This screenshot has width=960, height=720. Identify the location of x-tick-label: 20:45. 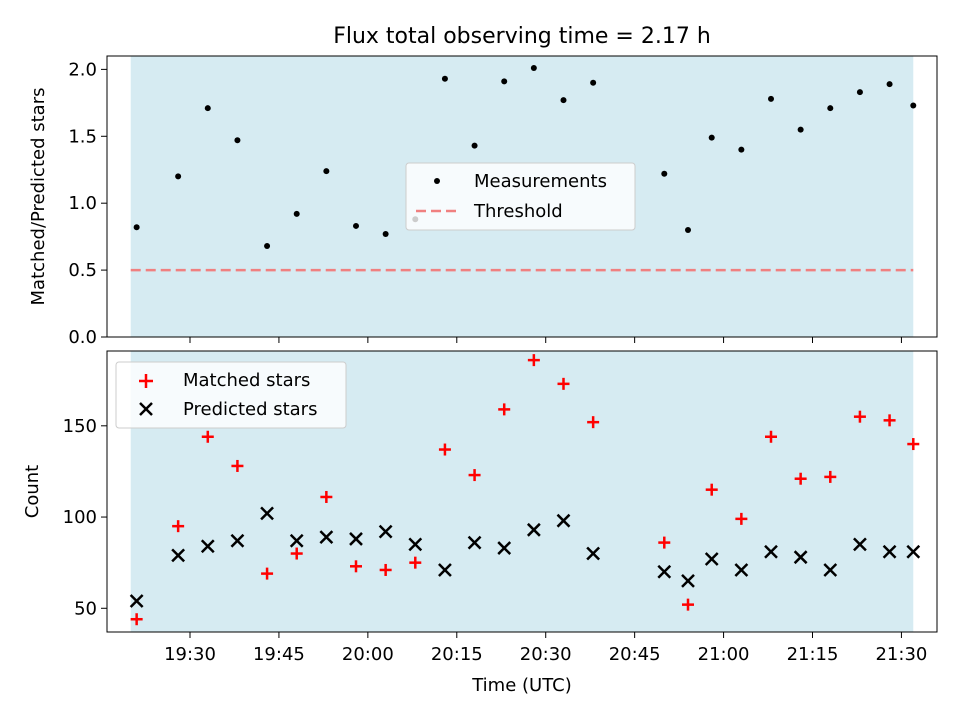
(635, 654).